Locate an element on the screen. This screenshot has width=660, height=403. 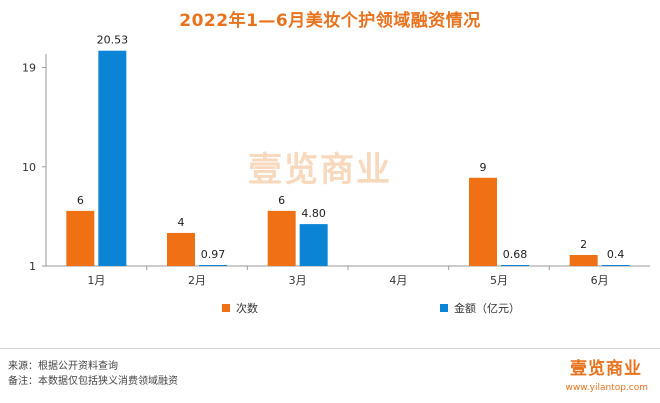
x-tick-label: 4月 is located at coordinates (398, 280).